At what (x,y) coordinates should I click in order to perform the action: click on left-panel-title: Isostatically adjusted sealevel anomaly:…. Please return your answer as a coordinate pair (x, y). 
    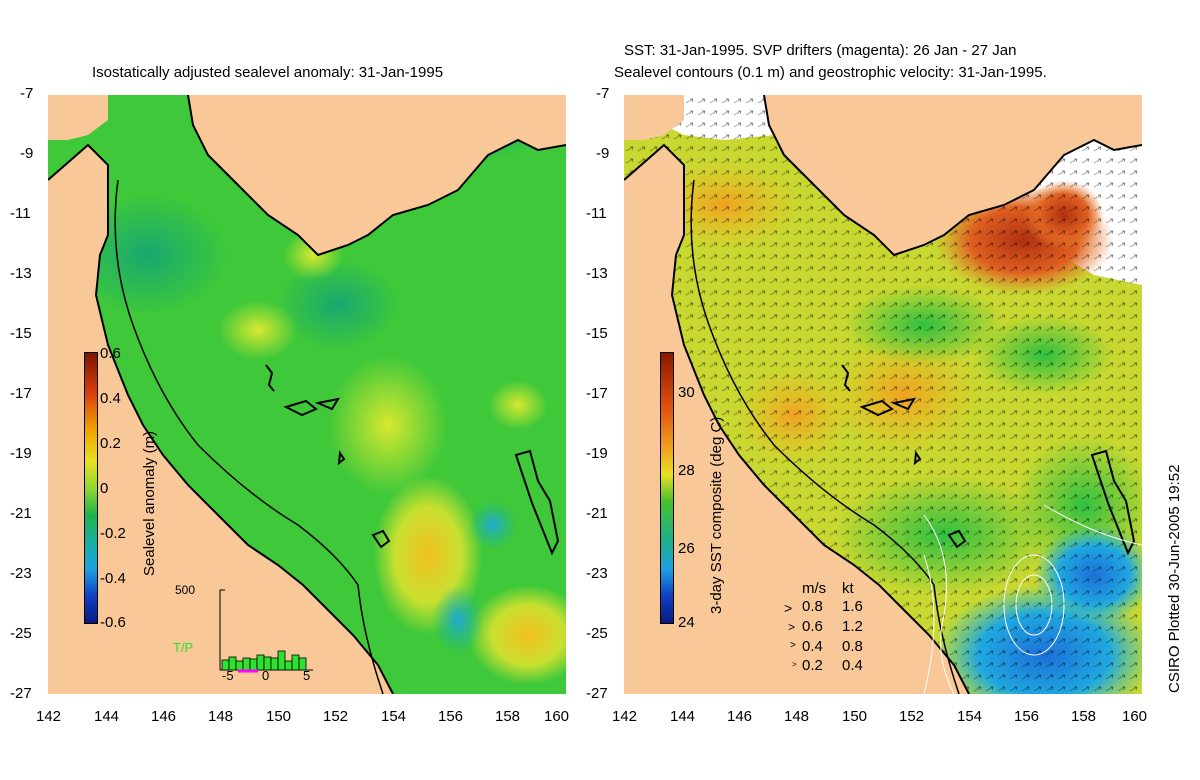
    Looking at the image, I should click on (268, 72).